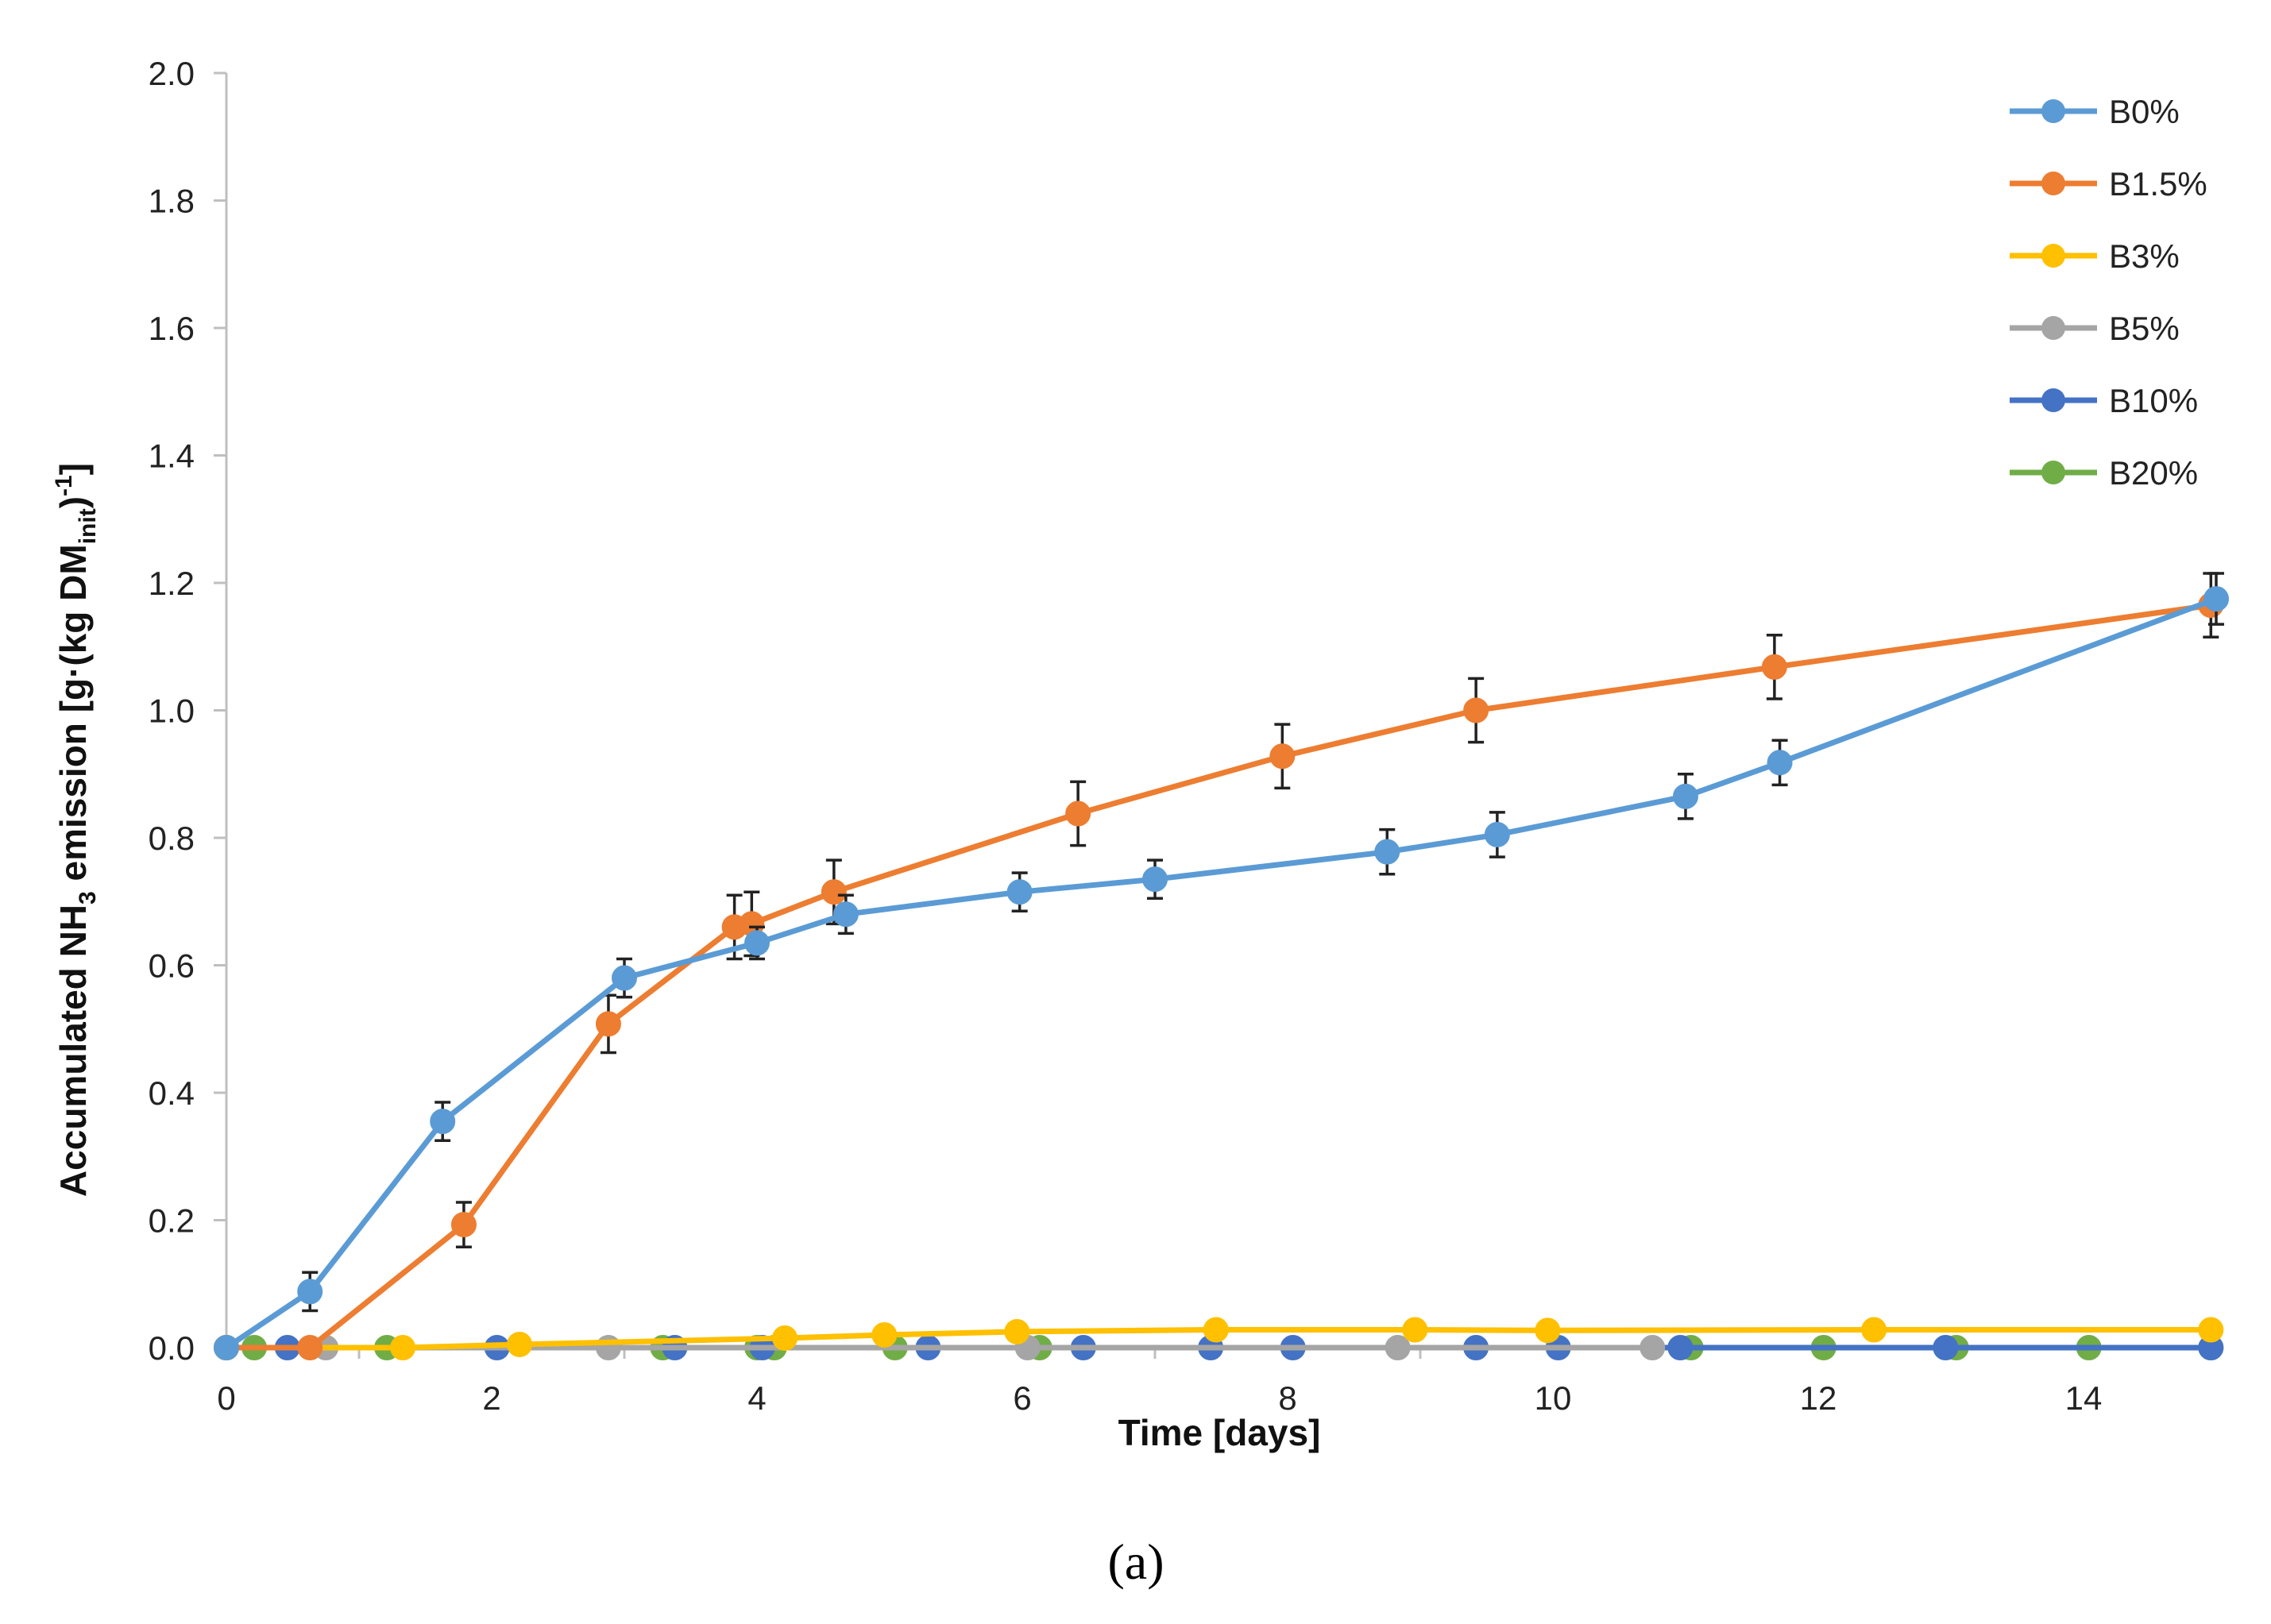 This screenshot has height=1624, width=2271. What do you see at coordinates (2095, 111) in the screenshot?
I see `legend-item: B0%` at bounding box center [2095, 111].